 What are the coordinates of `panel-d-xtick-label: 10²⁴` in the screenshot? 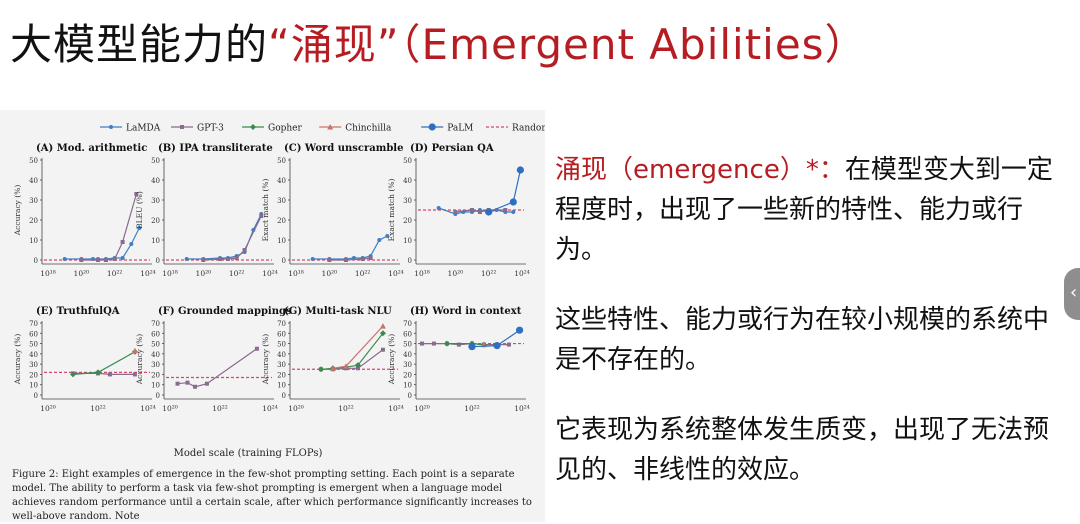 It's located at (522, 273).